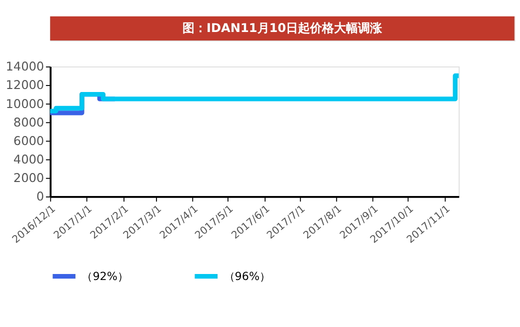  What do you see at coordinates (25, 103) in the screenshot?
I see `y-tick-label: 10000` at bounding box center [25, 103].